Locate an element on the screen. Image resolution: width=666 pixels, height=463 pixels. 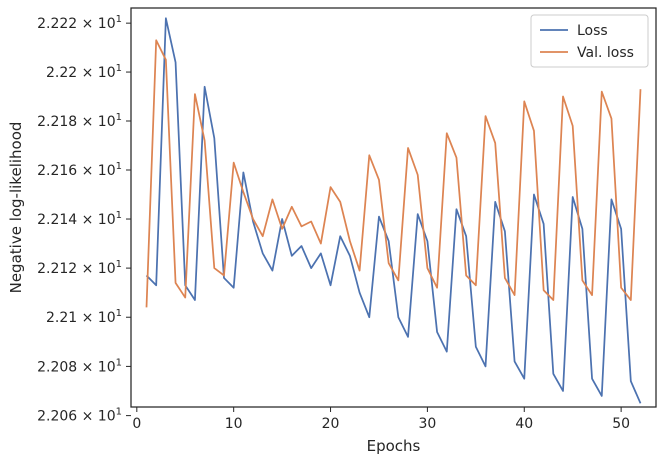
y-axis-label: Negative log-likelihood is located at coordinates (16, 208).